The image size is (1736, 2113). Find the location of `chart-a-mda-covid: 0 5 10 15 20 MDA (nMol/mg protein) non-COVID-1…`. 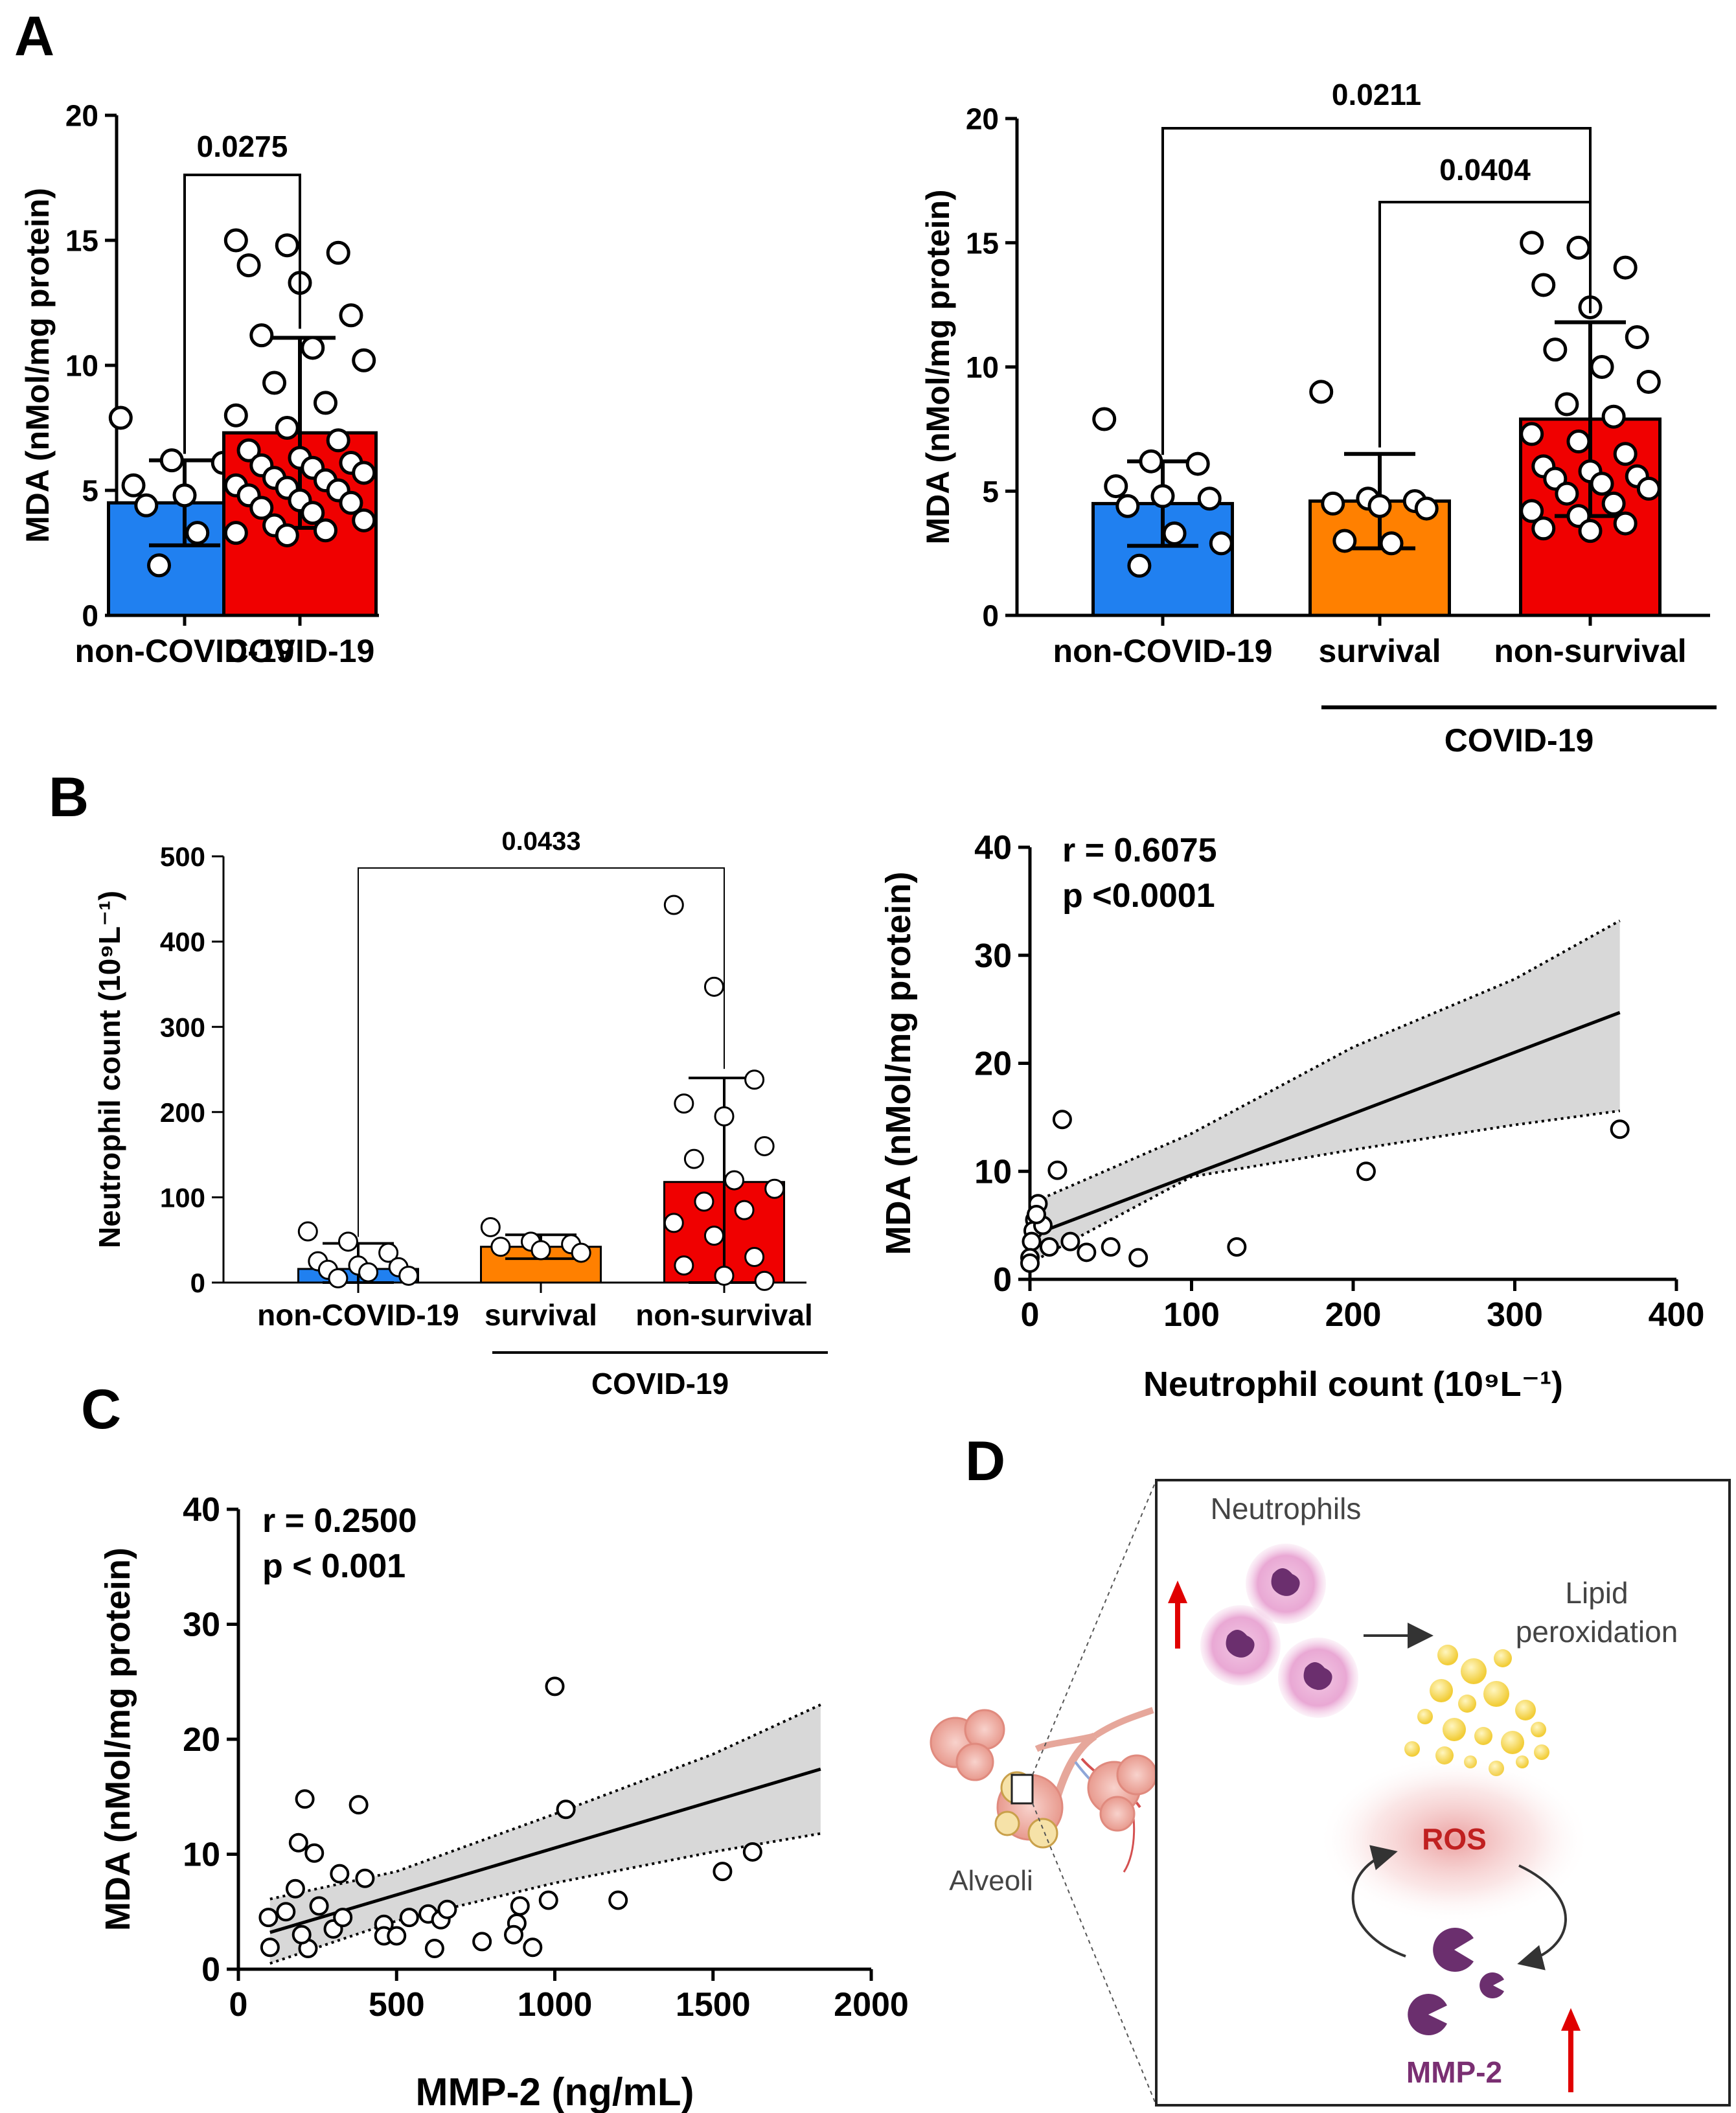

chart-a-mda-covid: 0 5 10 15 20 MDA (nMol/mg protein) non-COVID-1… is located at coordinates (199, 384).